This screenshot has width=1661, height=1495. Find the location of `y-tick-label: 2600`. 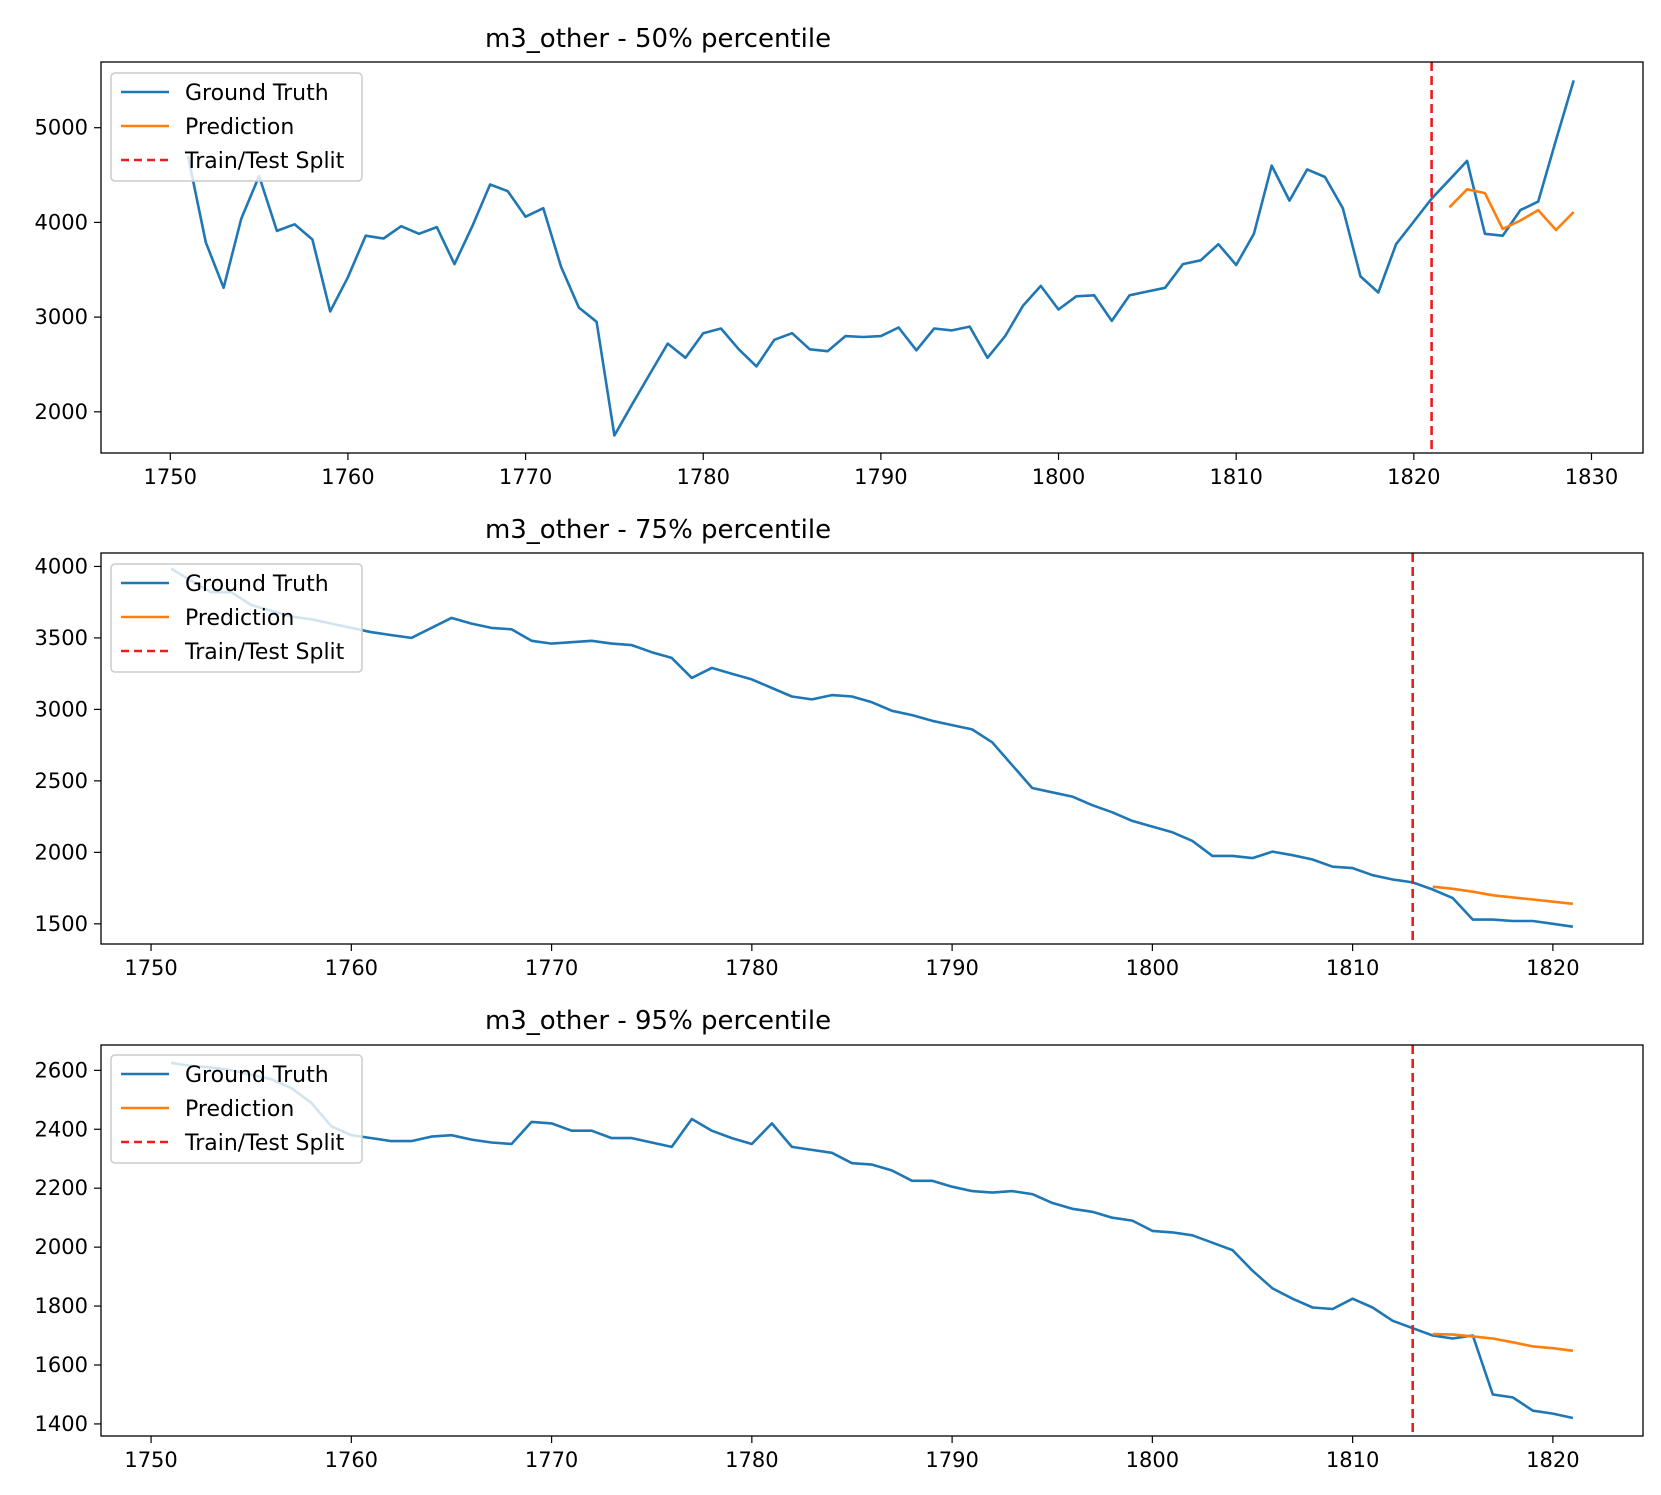

y-tick-label: 2600 is located at coordinates (61, 1070).